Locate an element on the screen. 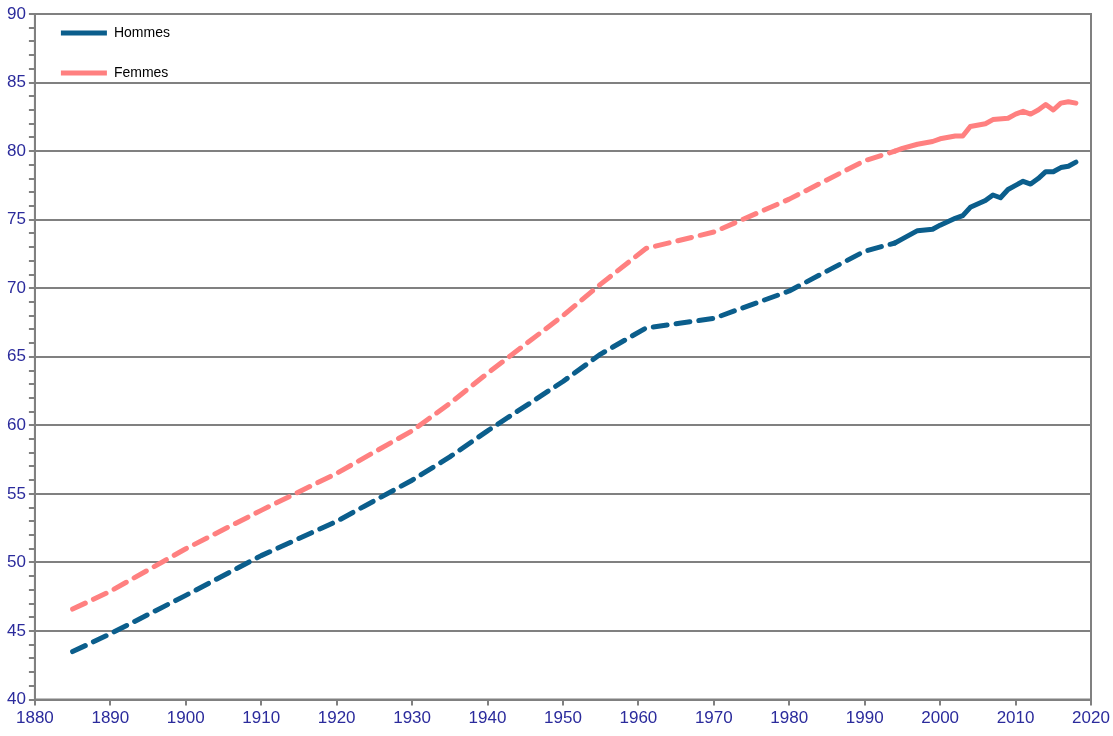 The height and width of the screenshot is (736, 1113). x-tick-label: 1960 is located at coordinates (638, 718).